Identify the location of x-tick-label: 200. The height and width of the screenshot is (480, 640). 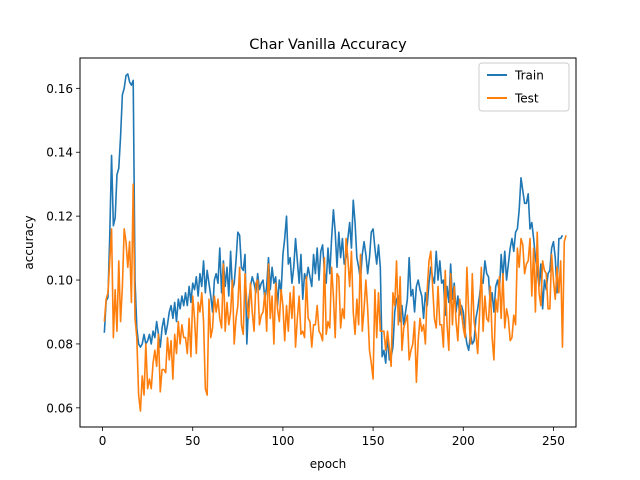
(463, 441).